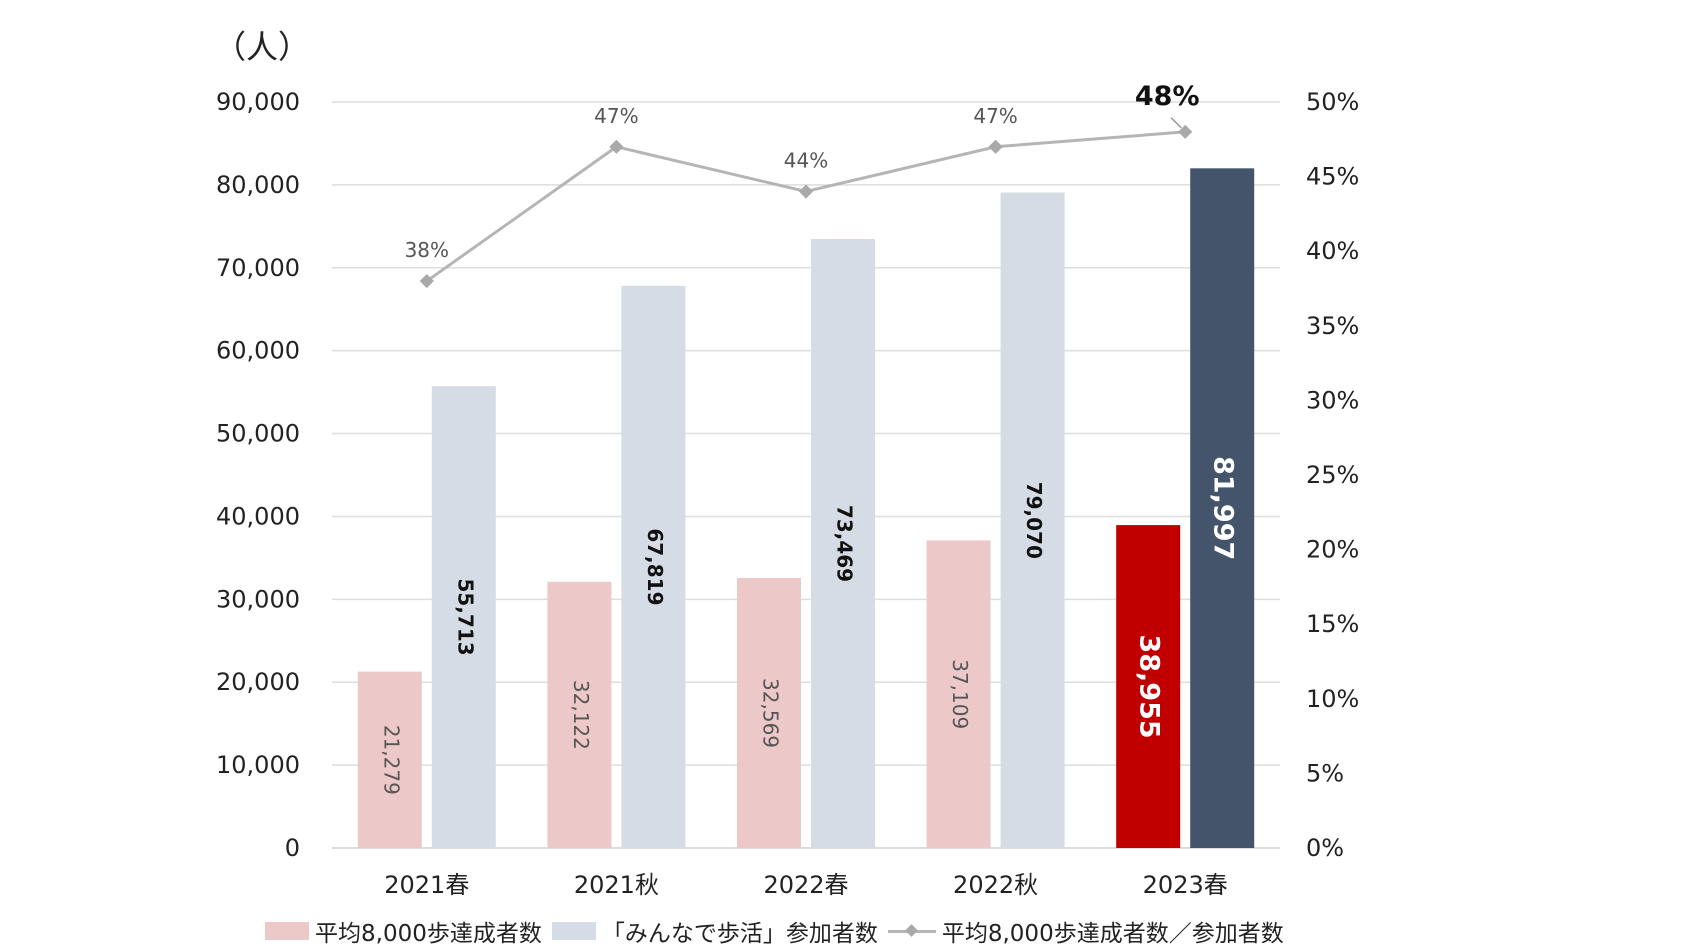  What do you see at coordinates (573, 931) in the screenshot?
I see `legend-swatch-participants` at bounding box center [573, 931].